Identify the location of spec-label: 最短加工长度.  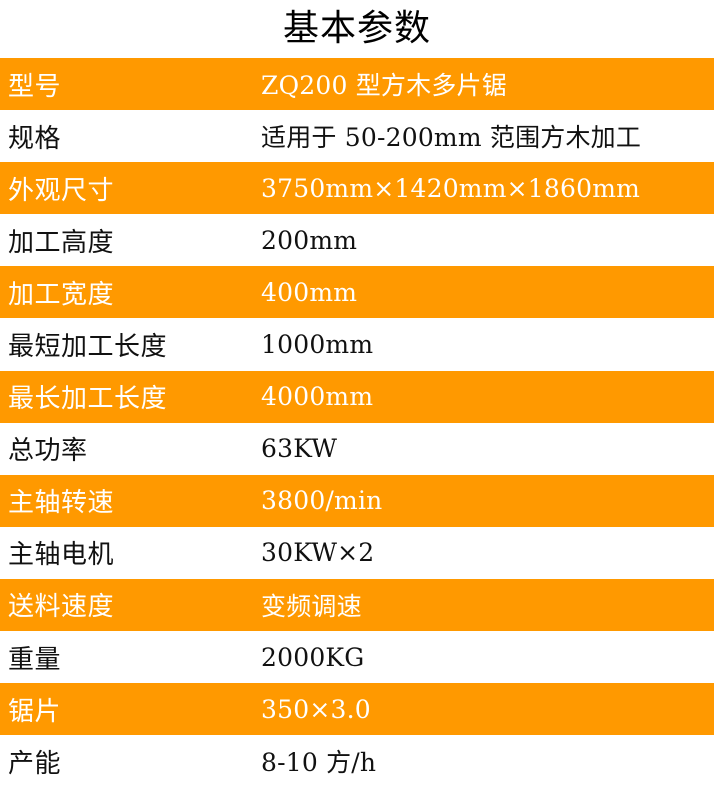
(88, 347).